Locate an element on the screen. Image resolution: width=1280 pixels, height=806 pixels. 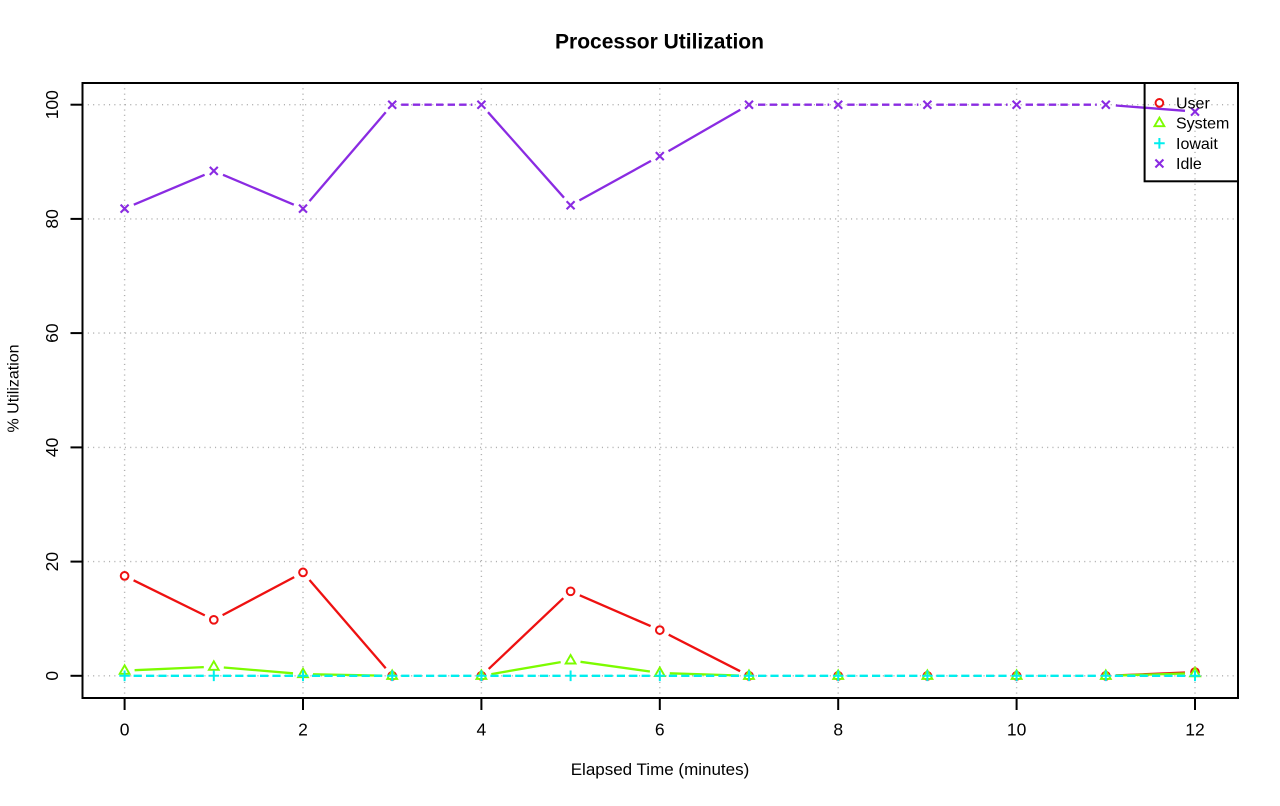
svg-text: % Utilization is located at coordinates (14, 388).